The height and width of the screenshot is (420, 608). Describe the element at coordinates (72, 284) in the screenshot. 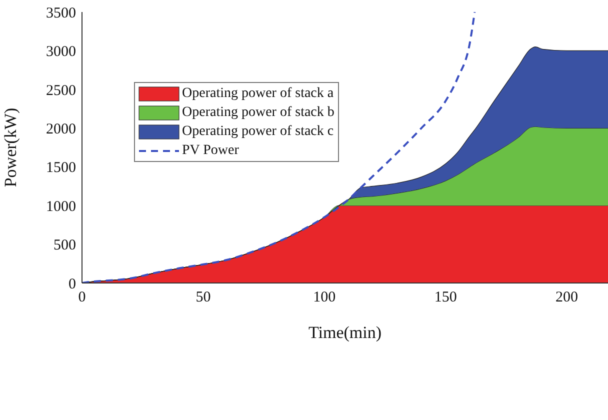

I see `y-tick-label: 0` at that location.